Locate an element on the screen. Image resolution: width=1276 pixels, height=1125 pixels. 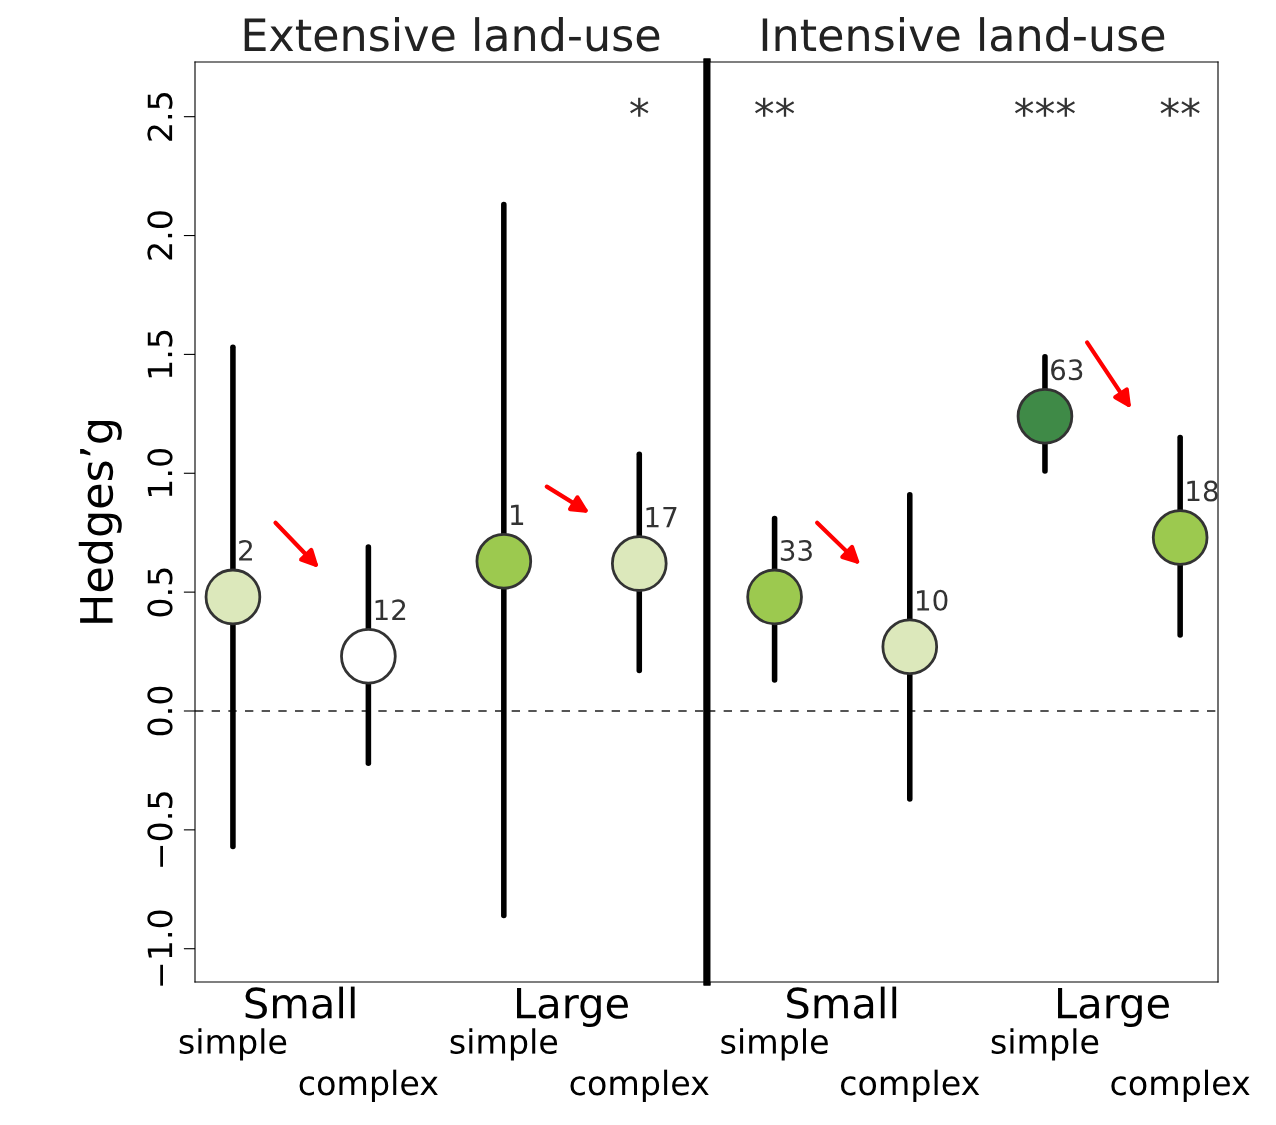
annotation: * is located at coordinates (639, 107).